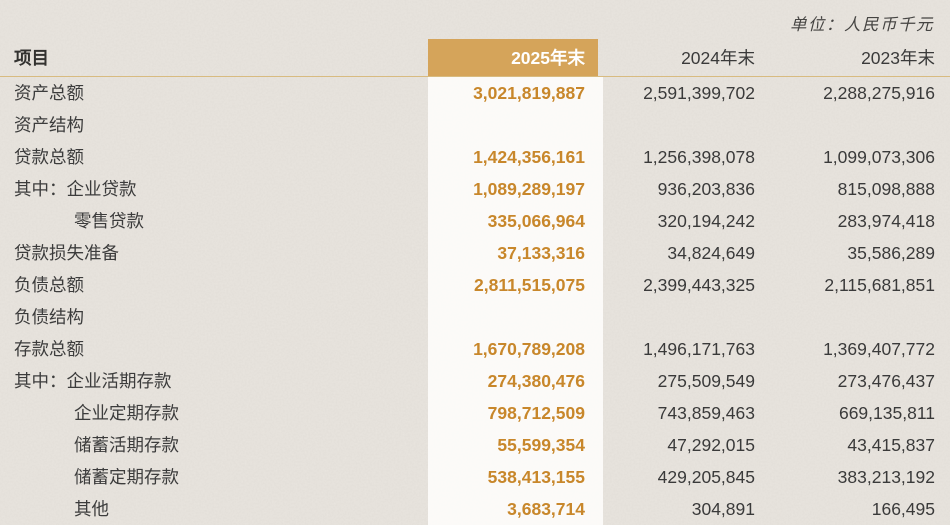 This screenshot has height=525, width=950. I want to click on row-label: 其他, so click(91, 509).